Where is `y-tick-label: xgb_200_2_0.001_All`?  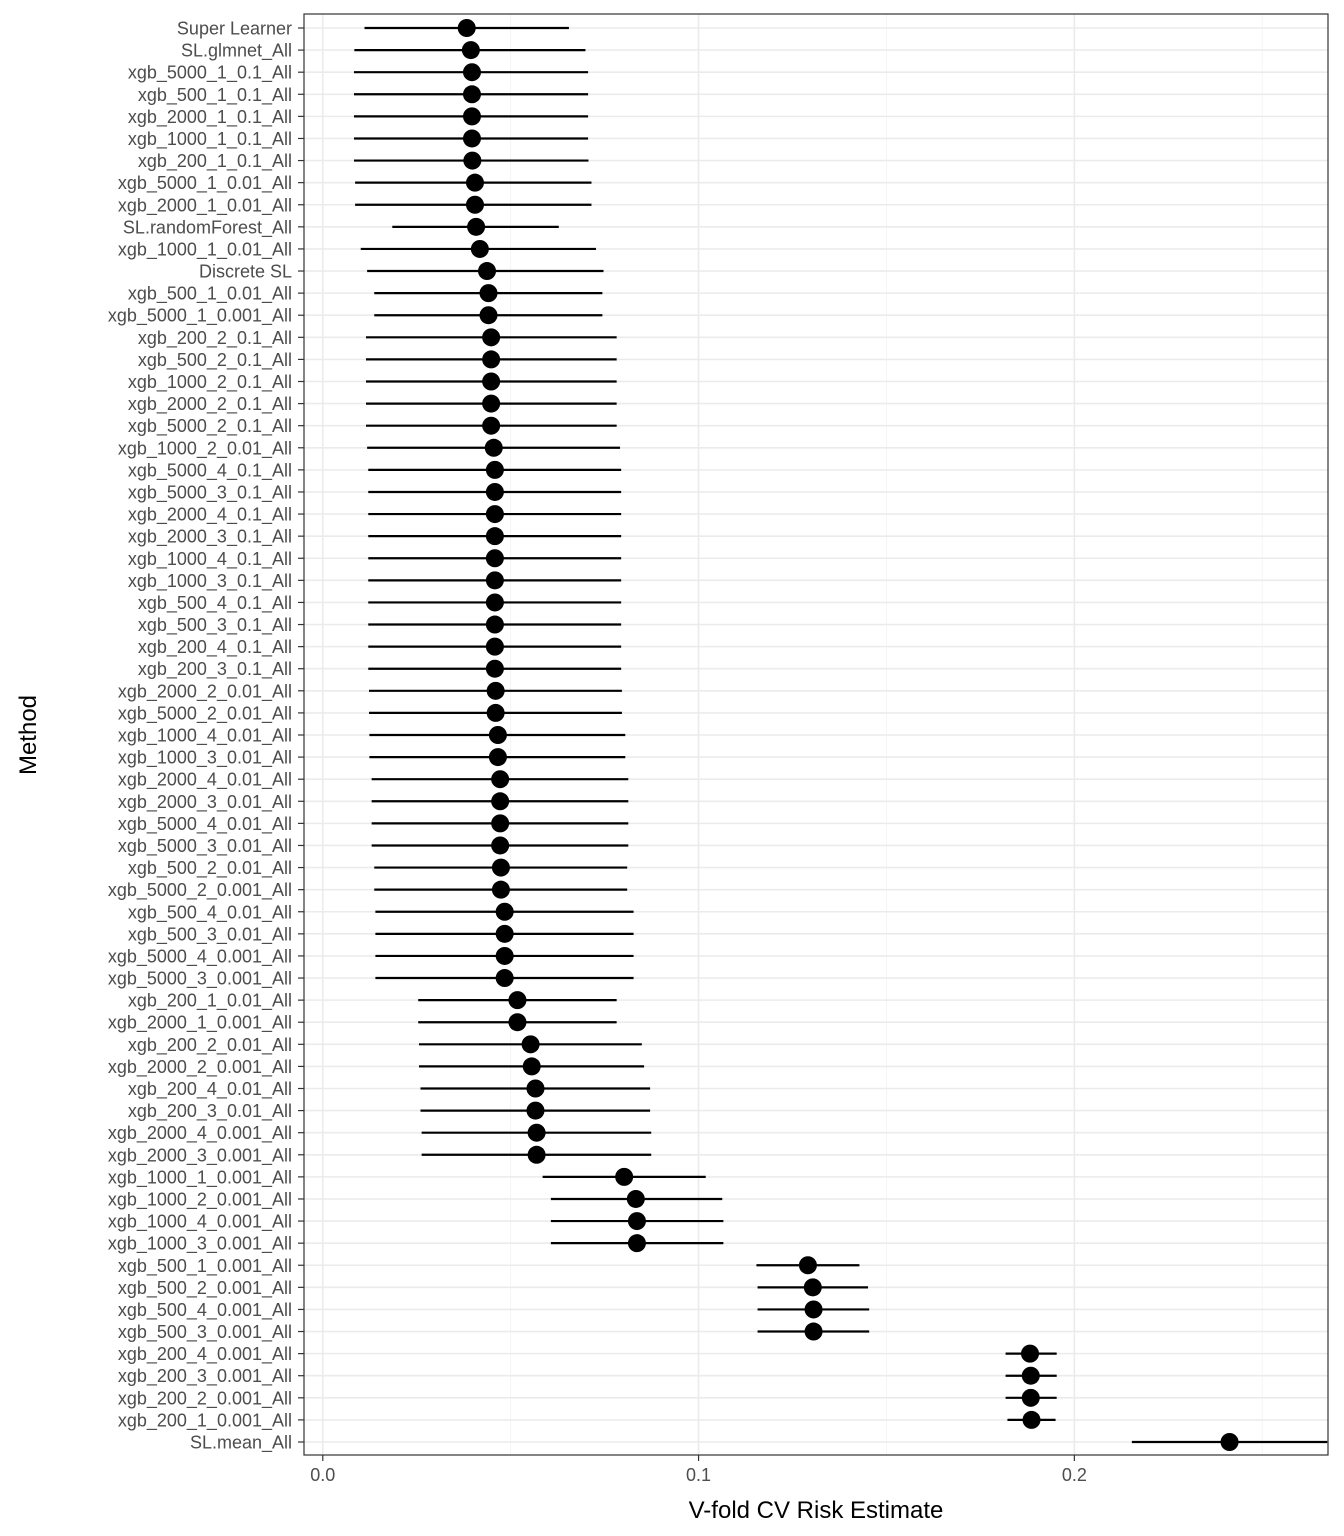 y-tick-label: xgb_200_2_0.001_All is located at coordinates (205, 1398).